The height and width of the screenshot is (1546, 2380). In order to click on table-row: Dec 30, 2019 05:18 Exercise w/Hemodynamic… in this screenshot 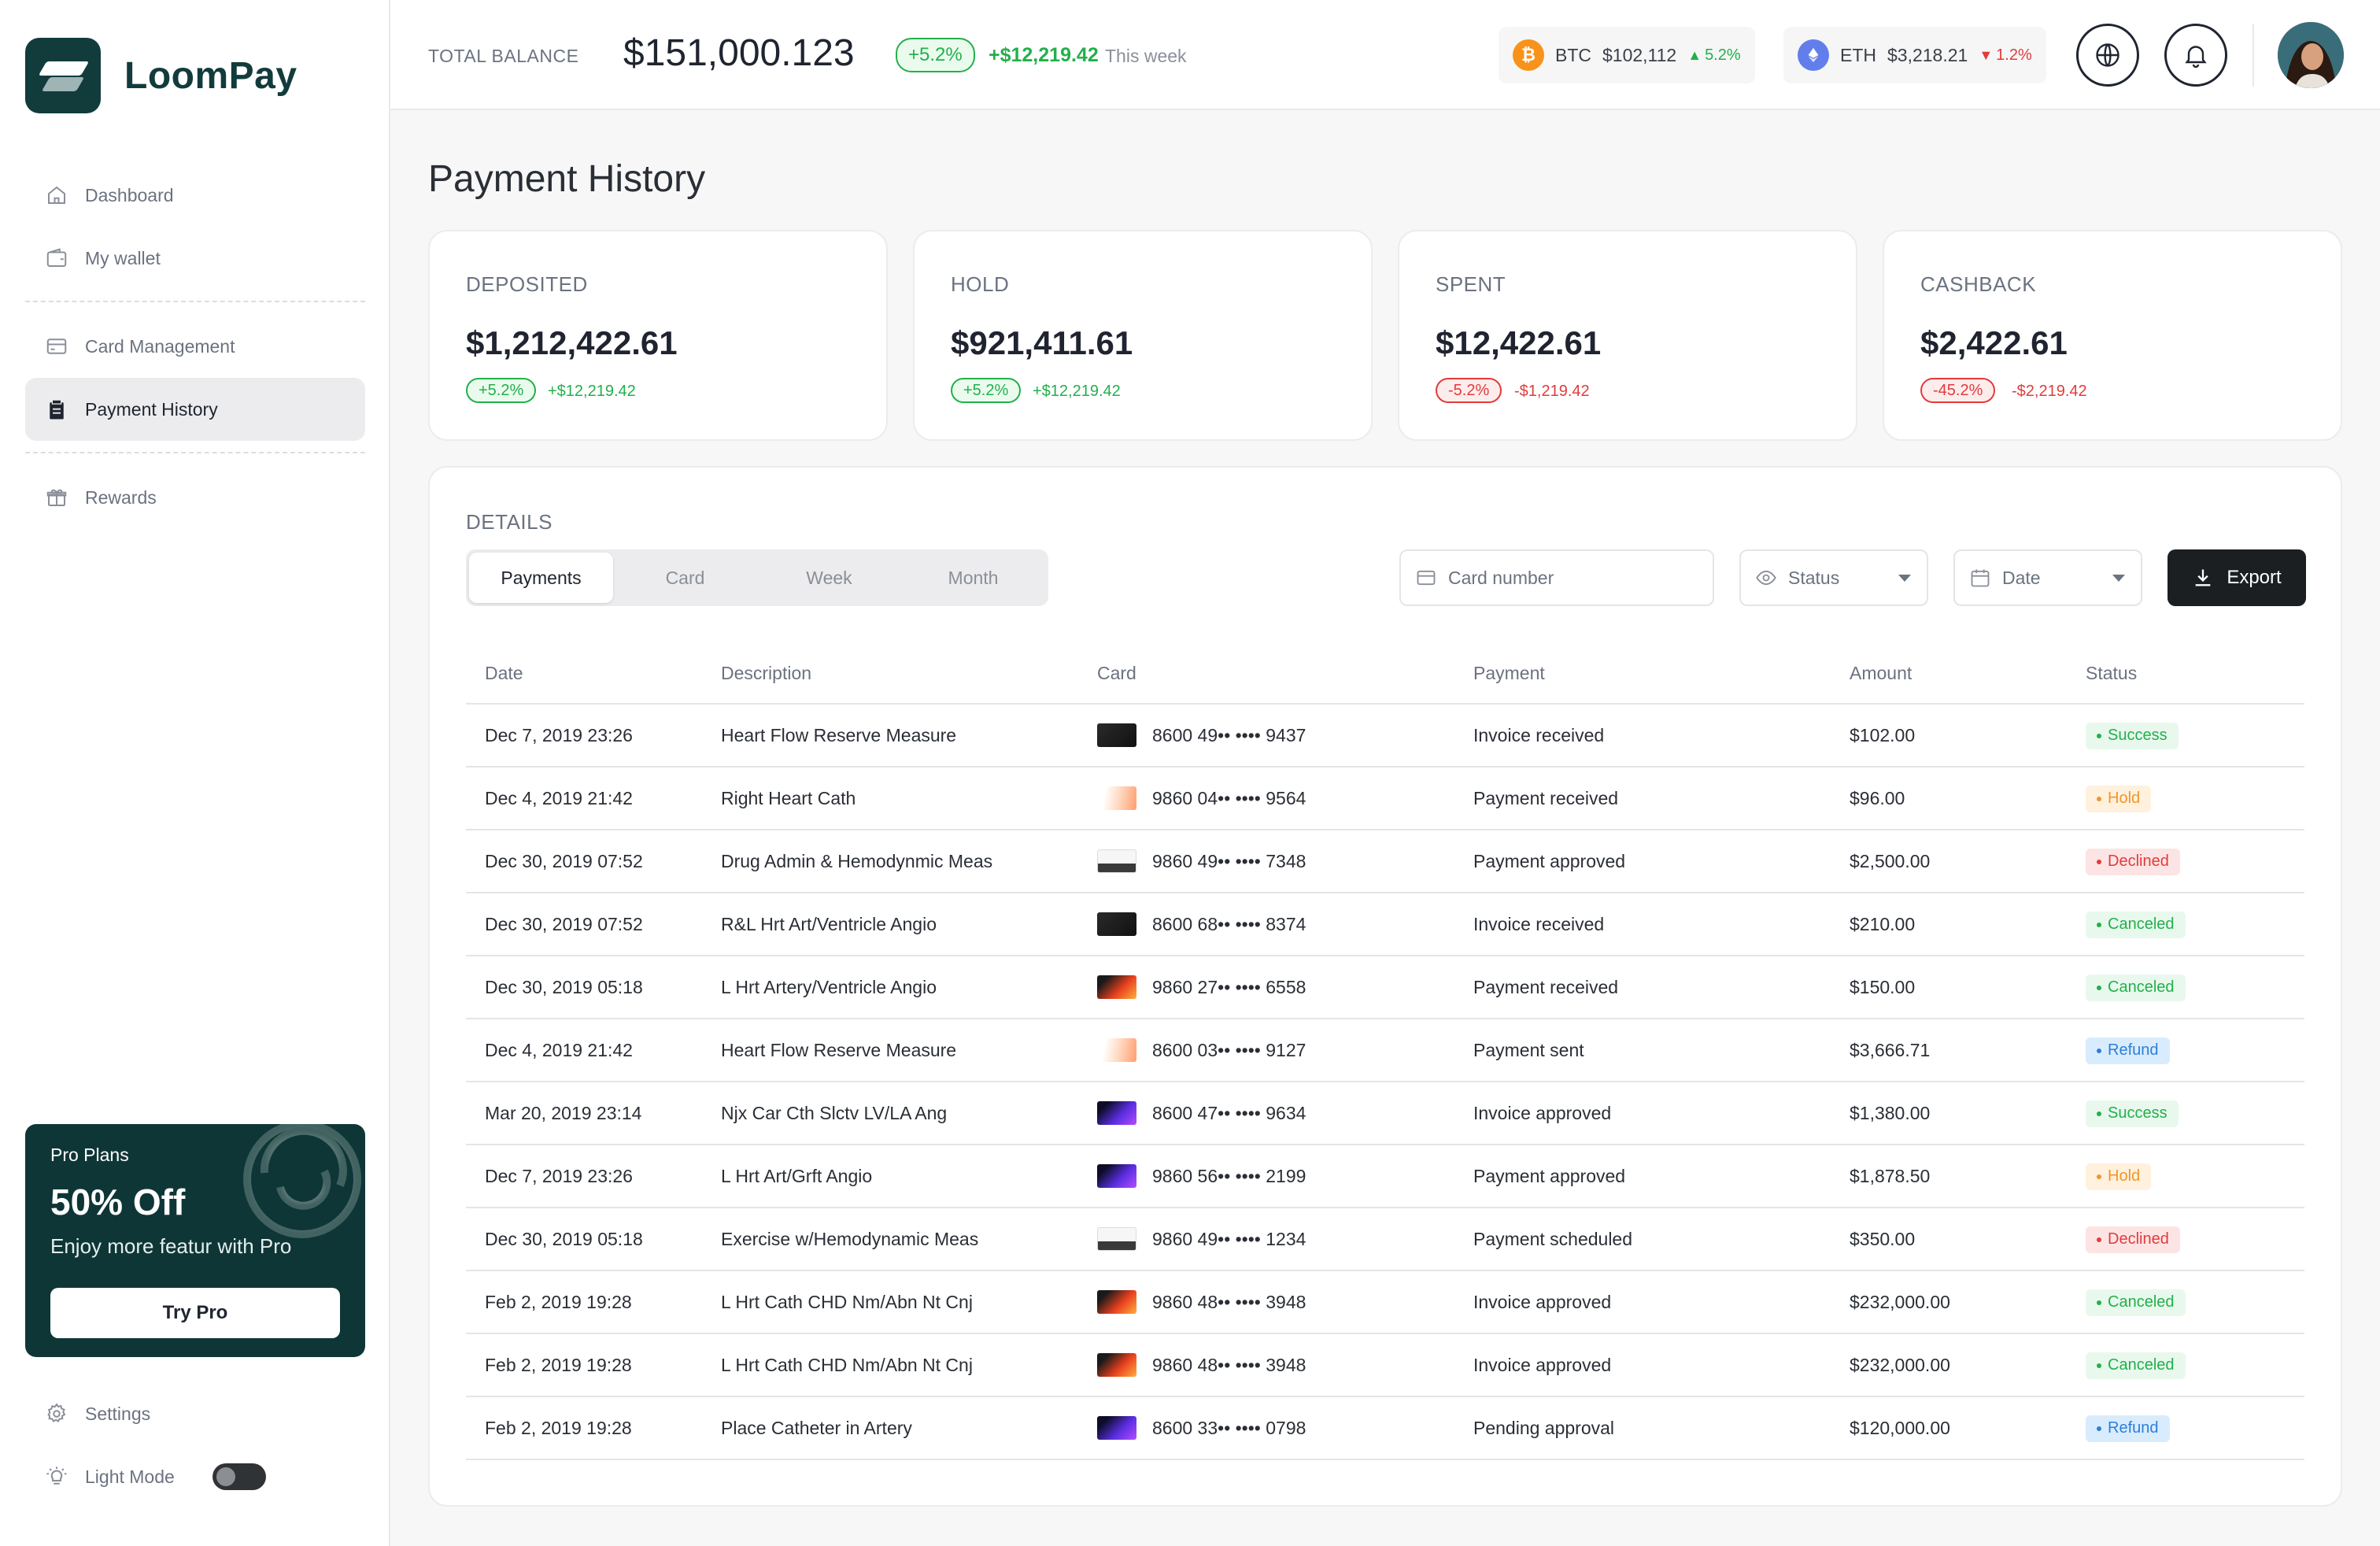, I will do `click(1385, 1239)`.